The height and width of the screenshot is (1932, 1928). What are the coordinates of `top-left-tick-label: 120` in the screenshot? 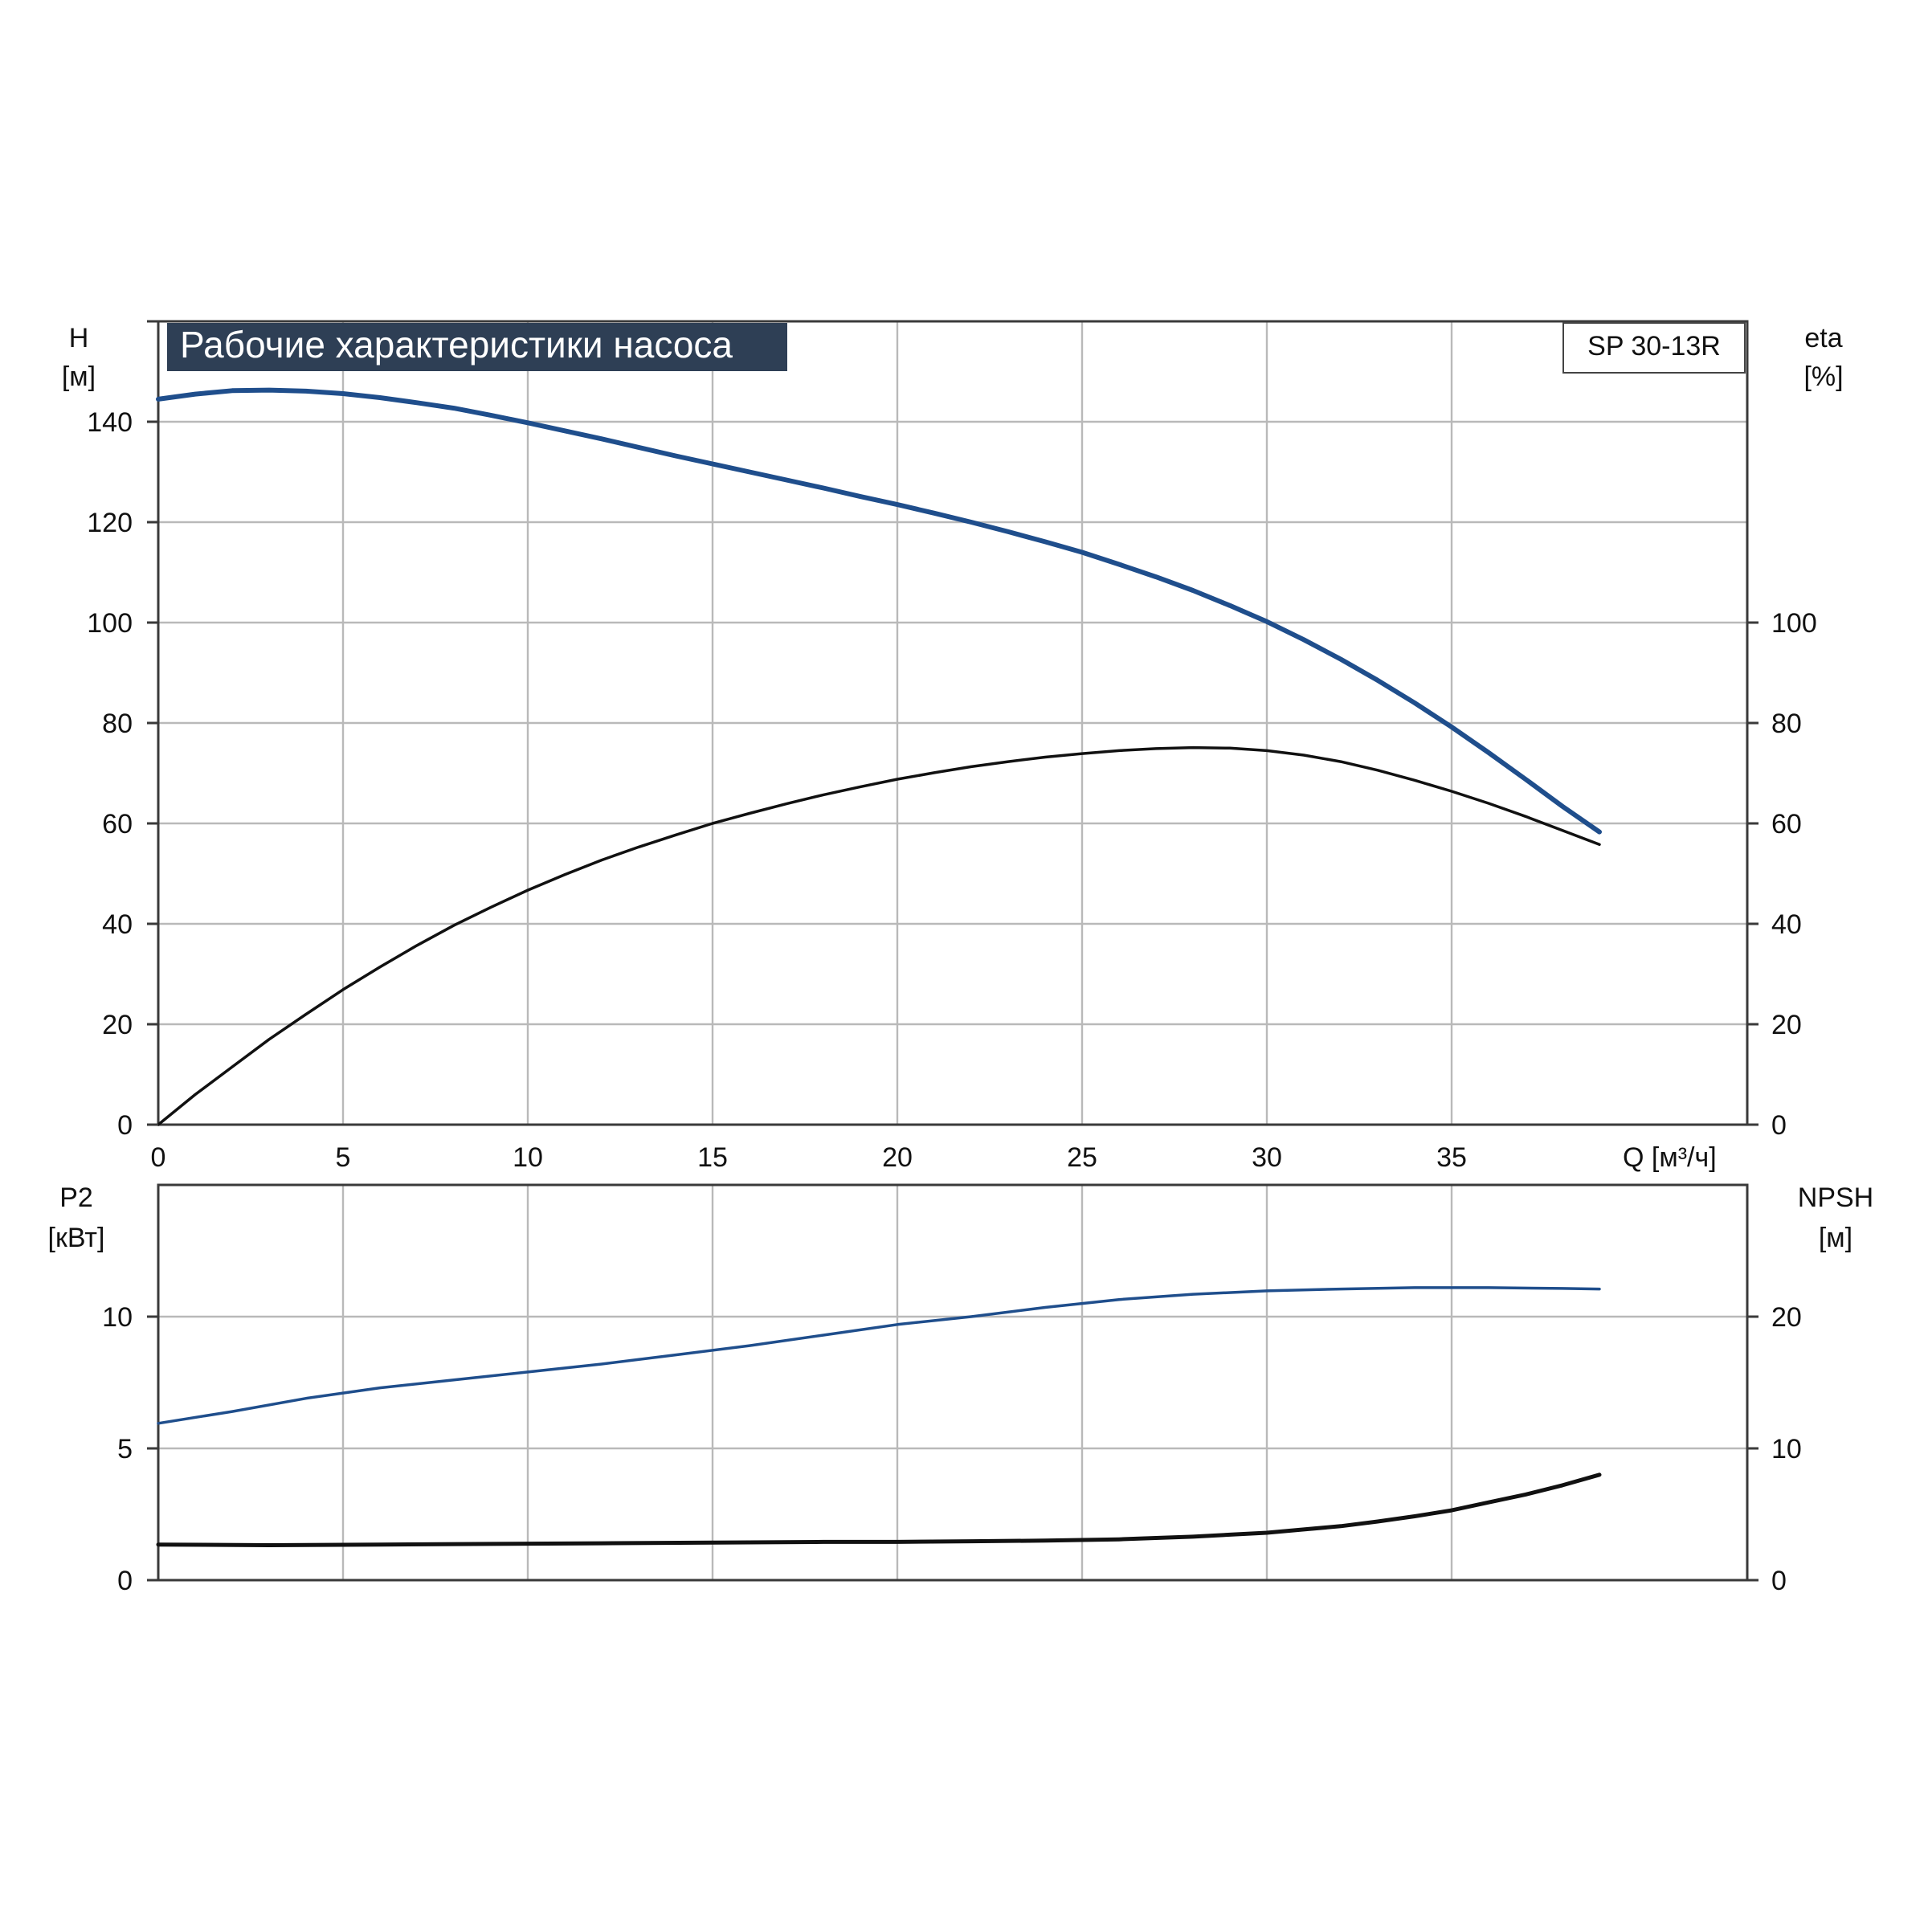 It's located at (110, 523).